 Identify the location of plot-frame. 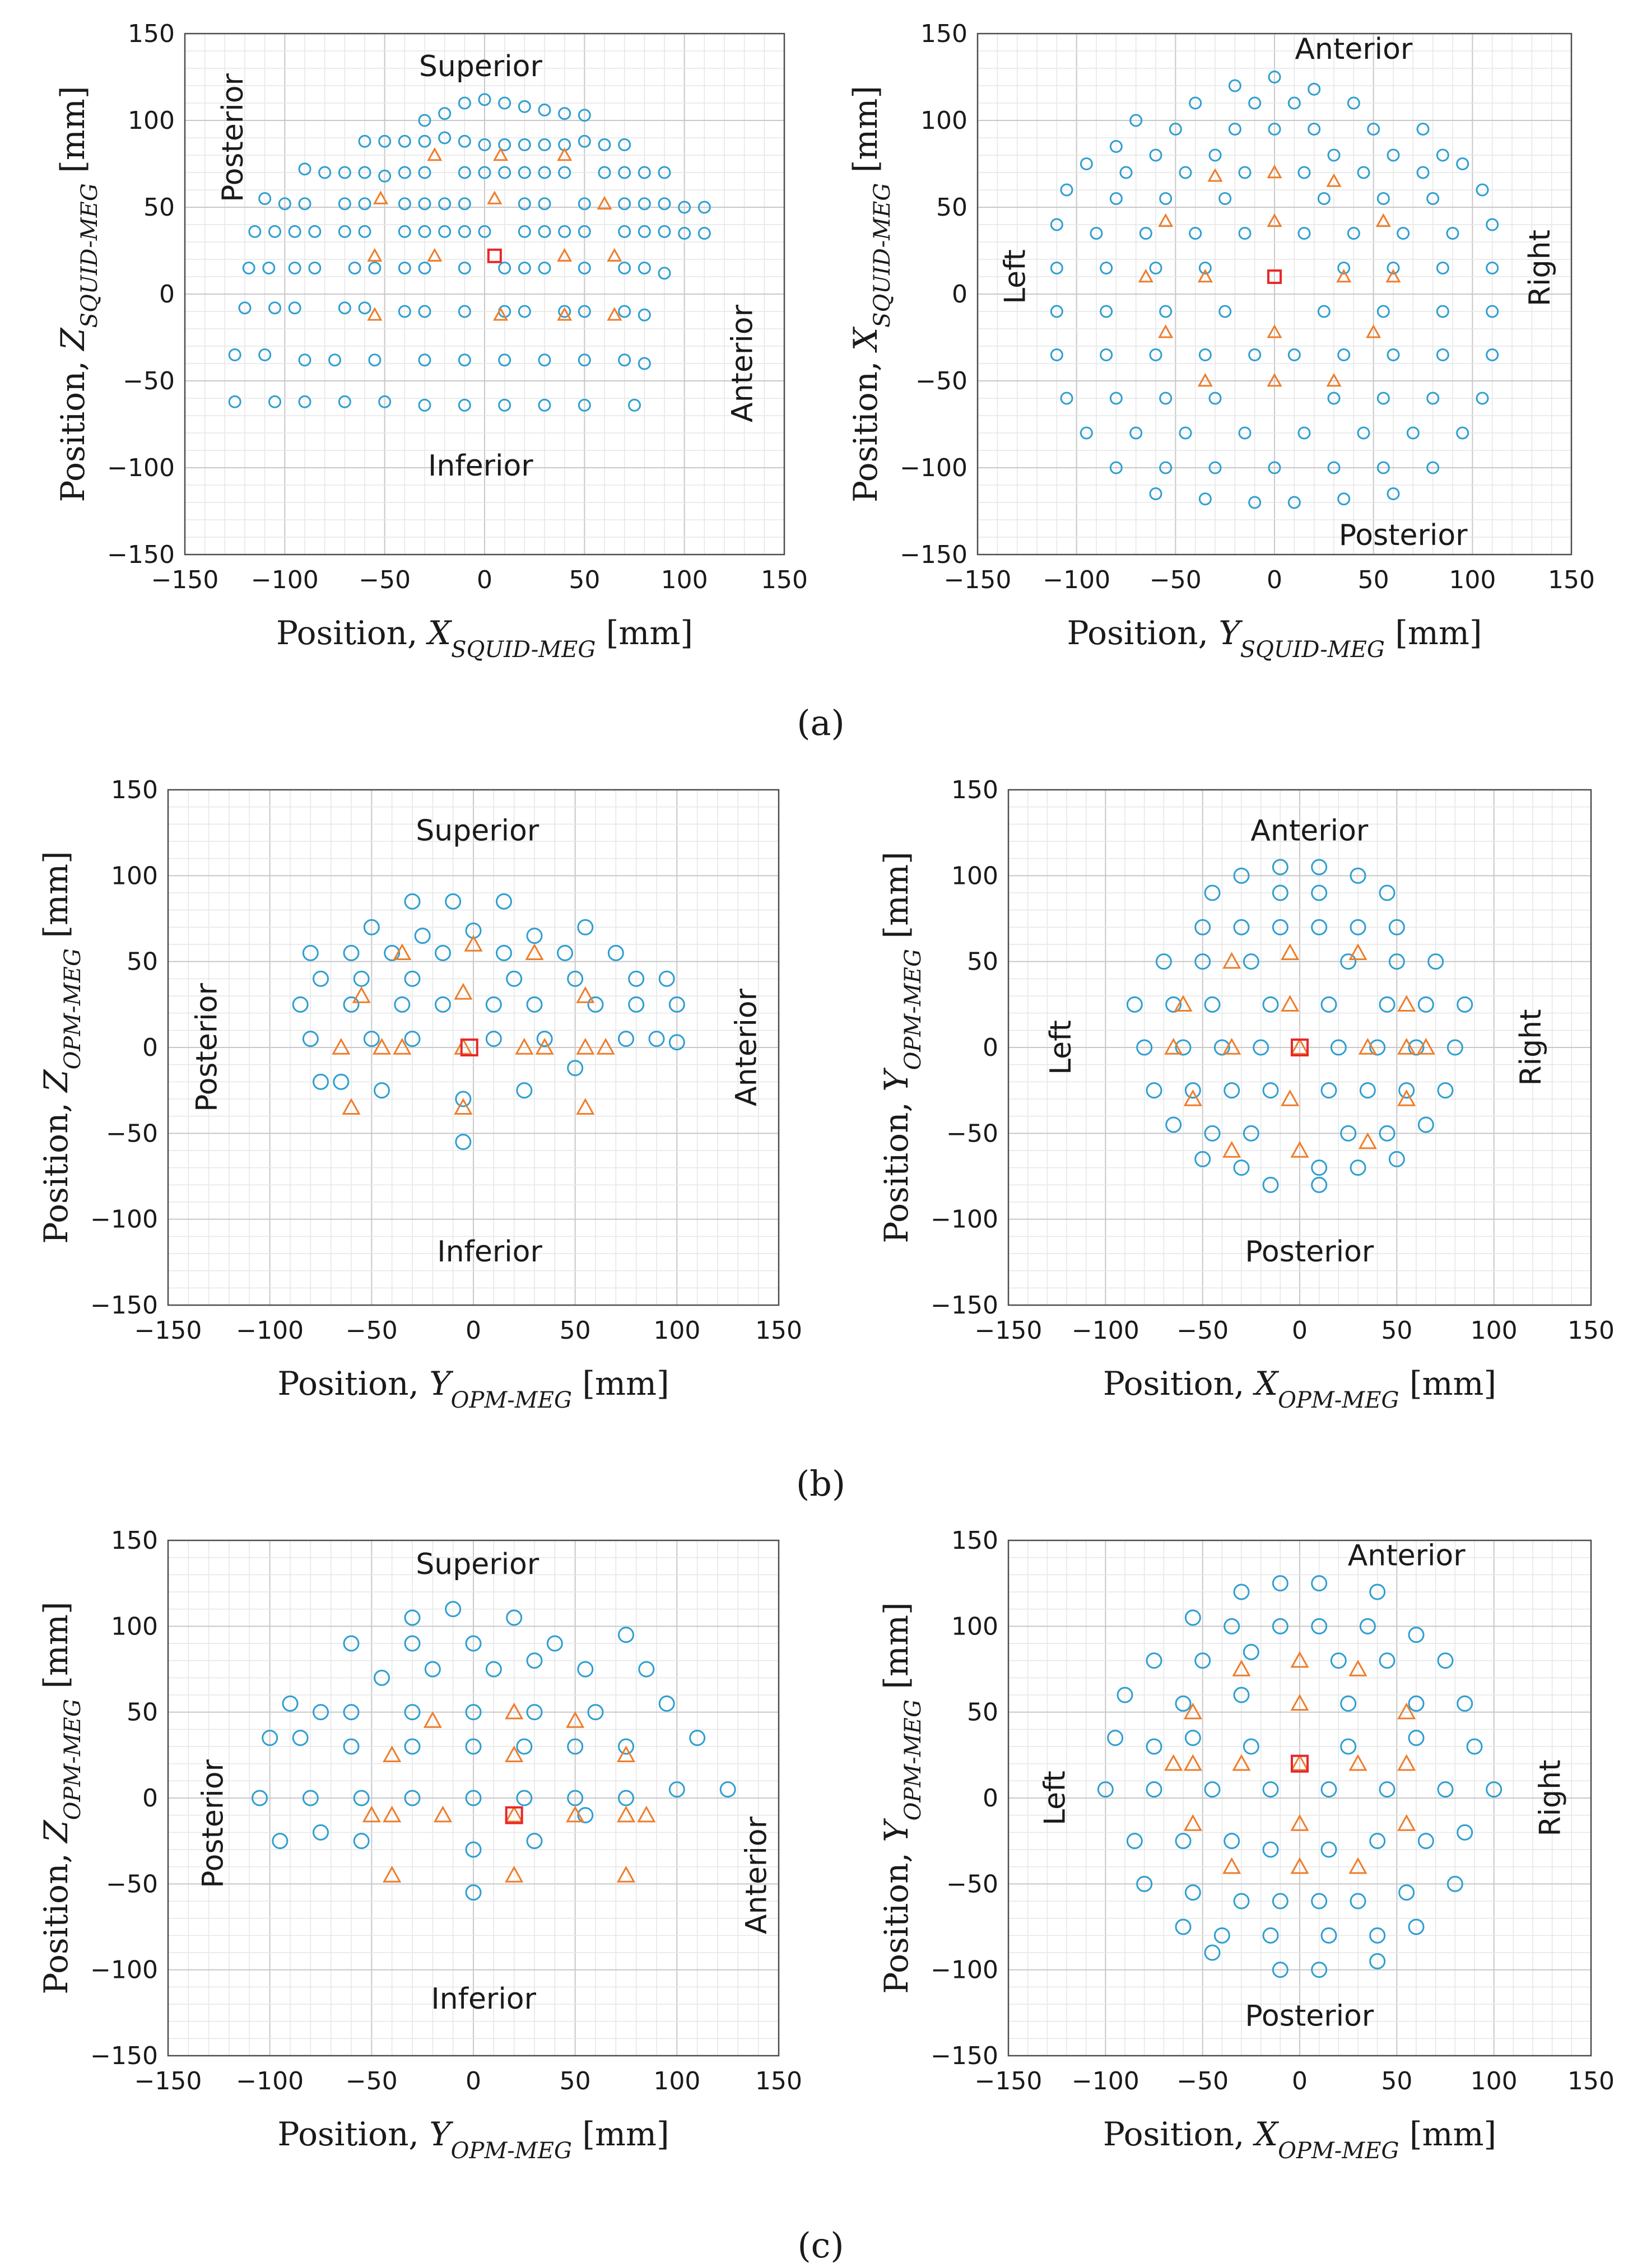
(473, 1047).